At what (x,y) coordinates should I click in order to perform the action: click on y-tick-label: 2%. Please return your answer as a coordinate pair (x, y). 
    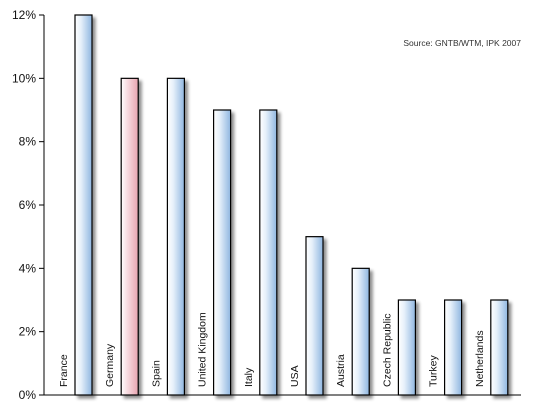
    Looking at the image, I should click on (28, 332).